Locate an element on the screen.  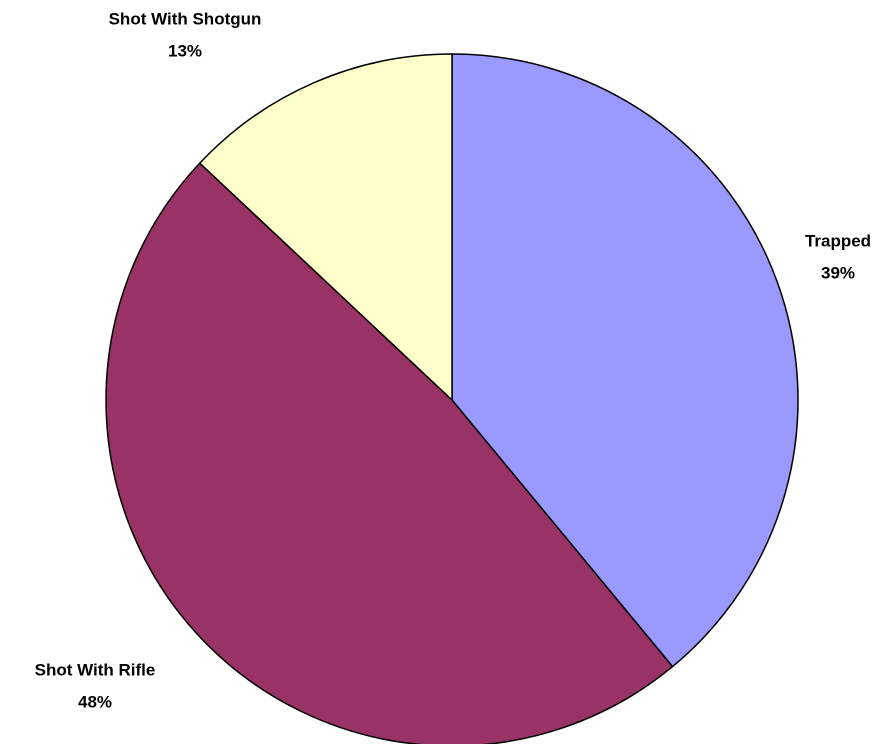
slice-value-label: 48% is located at coordinates (95, 701).